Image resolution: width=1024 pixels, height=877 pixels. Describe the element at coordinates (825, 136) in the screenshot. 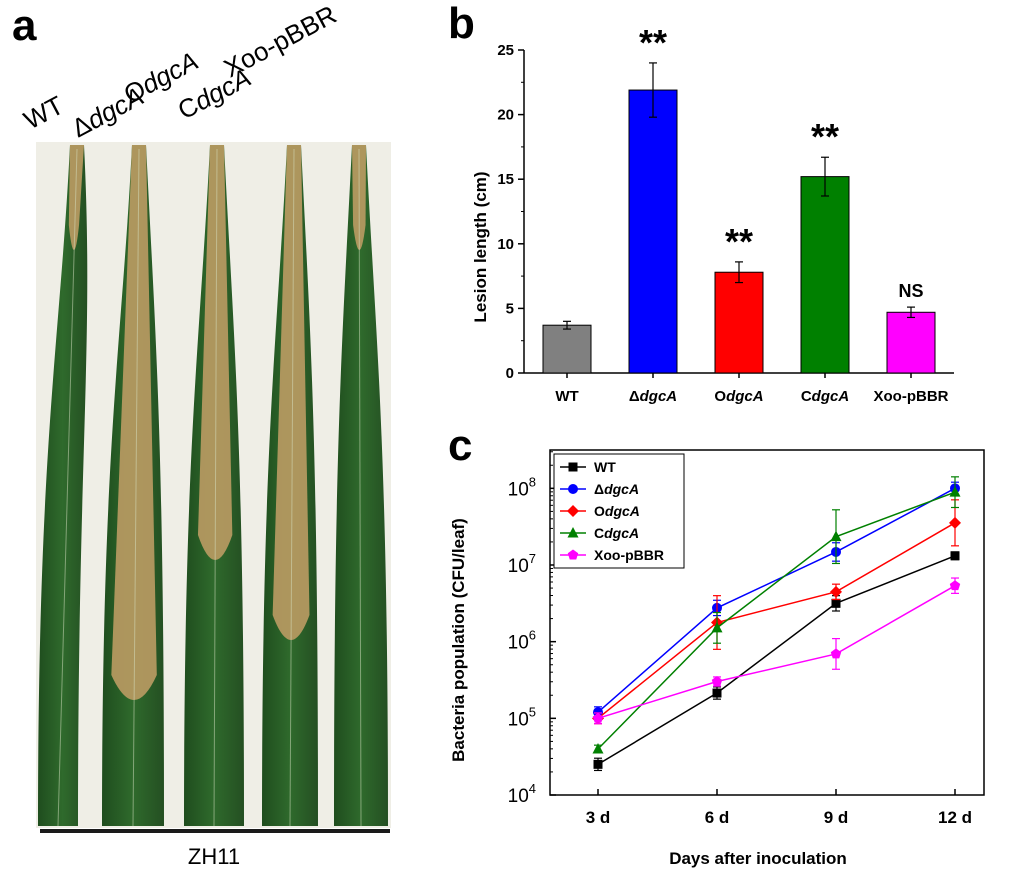

I see `significance-label-3: **` at that location.